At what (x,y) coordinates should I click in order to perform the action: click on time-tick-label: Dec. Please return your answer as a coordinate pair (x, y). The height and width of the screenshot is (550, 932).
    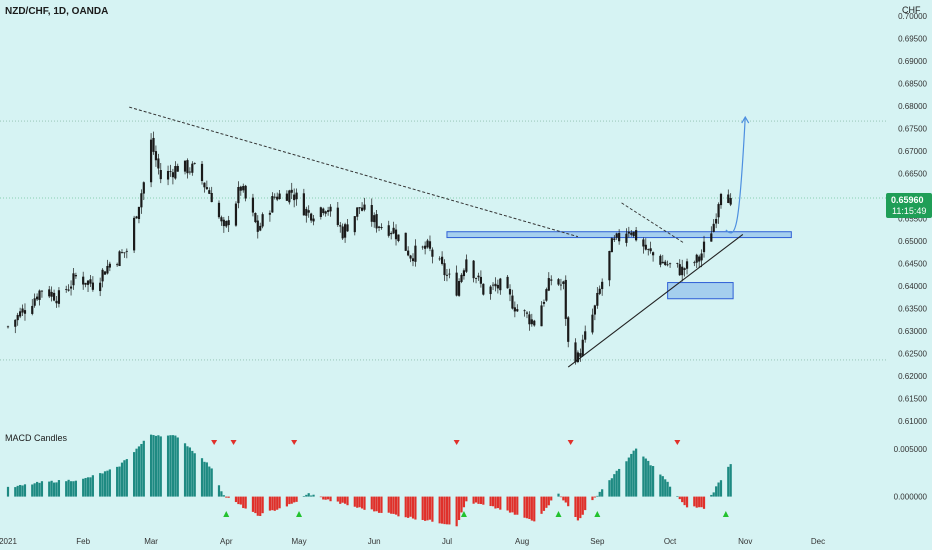
    Looking at the image, I should click on (818, 541).